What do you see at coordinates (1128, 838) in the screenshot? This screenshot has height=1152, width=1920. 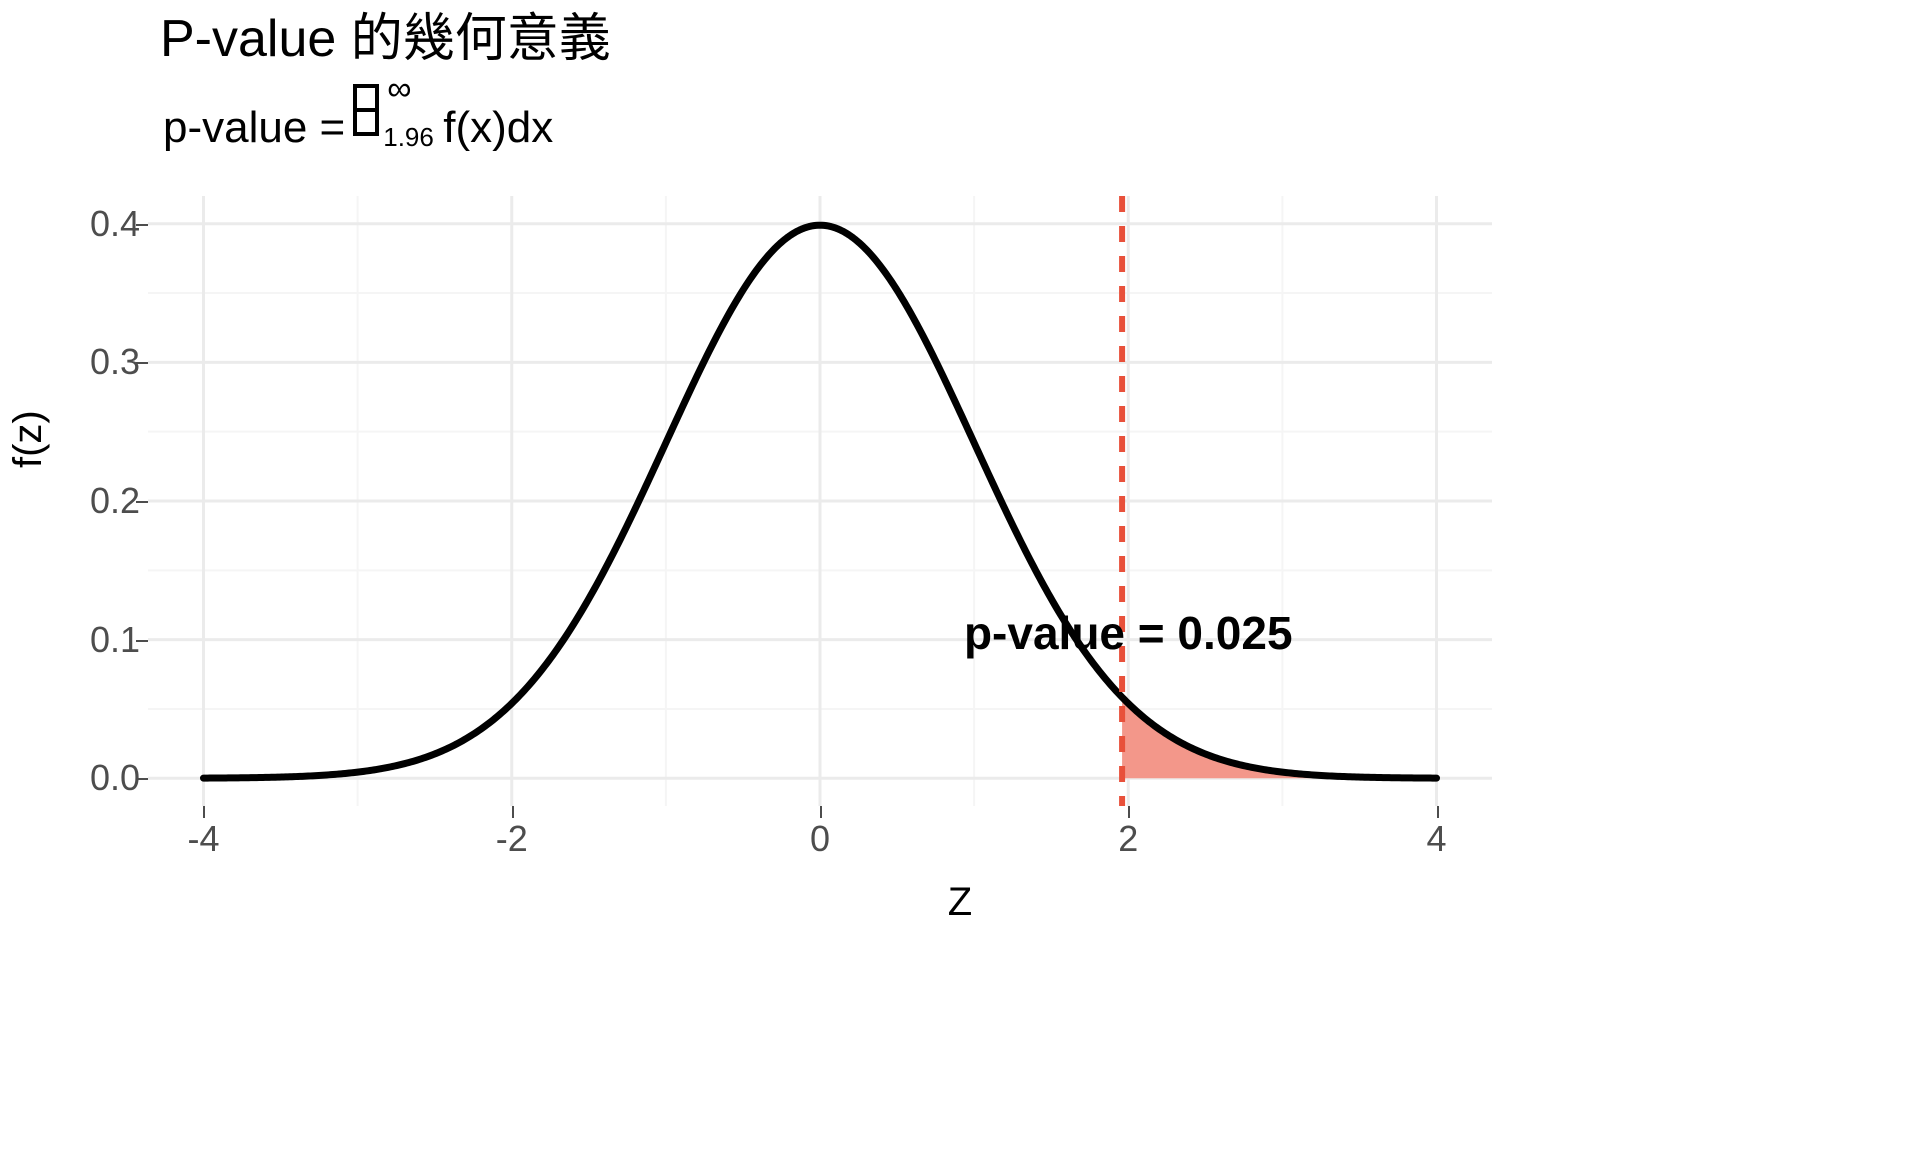 I see `x-tick-label: 2` at bounding box center [1128, 838].